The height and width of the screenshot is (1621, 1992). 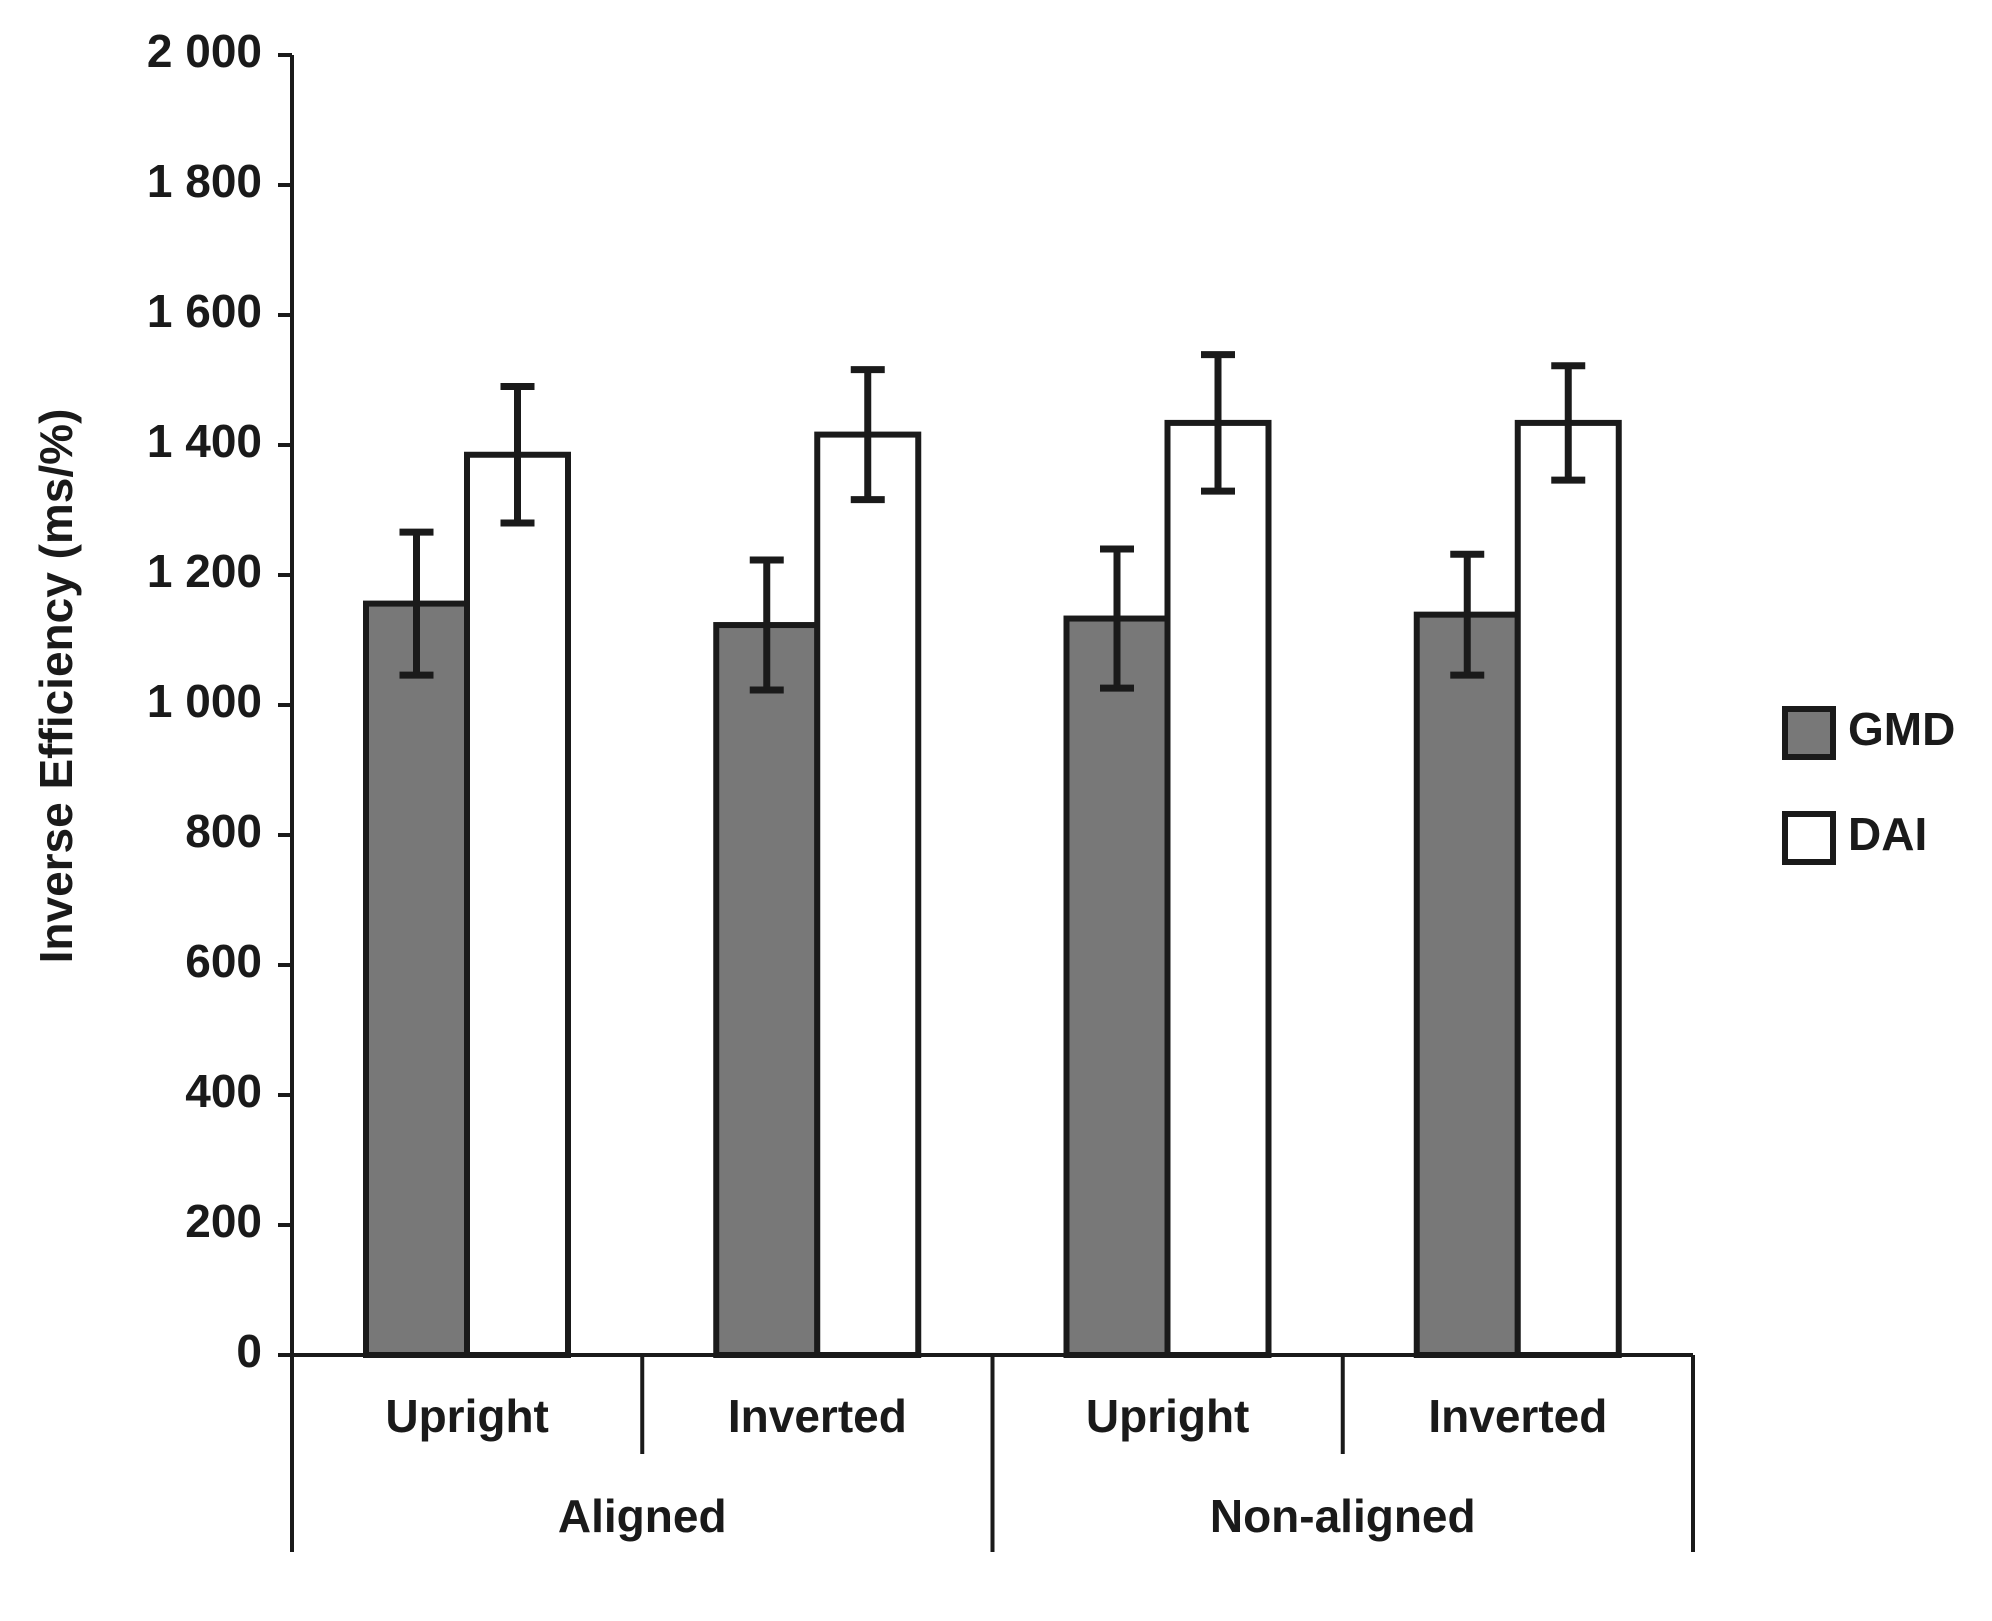 I want to click on y-tick-label: 1 400, so click(x=204, y=441).